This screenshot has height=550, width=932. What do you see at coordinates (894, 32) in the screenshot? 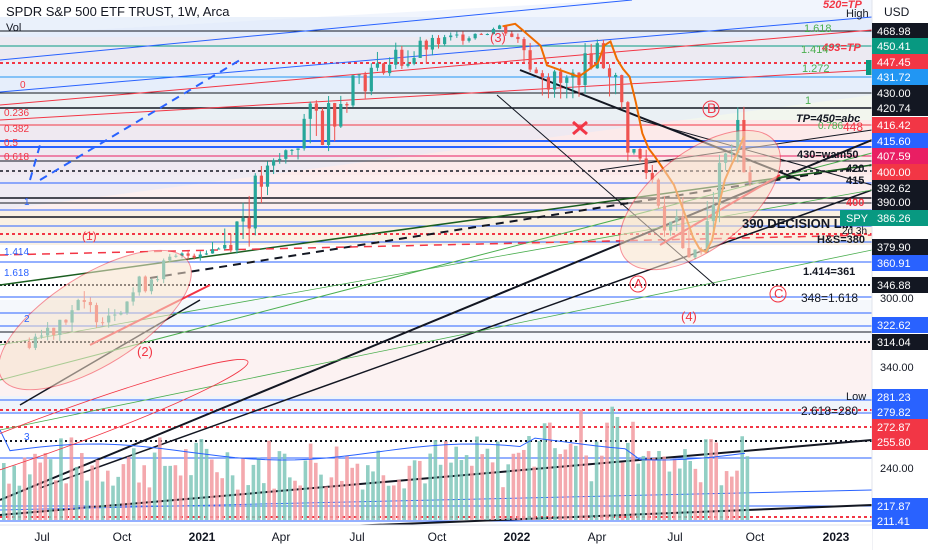
I see `price-tag-label: 468.98` at bounding box center [894, 32].